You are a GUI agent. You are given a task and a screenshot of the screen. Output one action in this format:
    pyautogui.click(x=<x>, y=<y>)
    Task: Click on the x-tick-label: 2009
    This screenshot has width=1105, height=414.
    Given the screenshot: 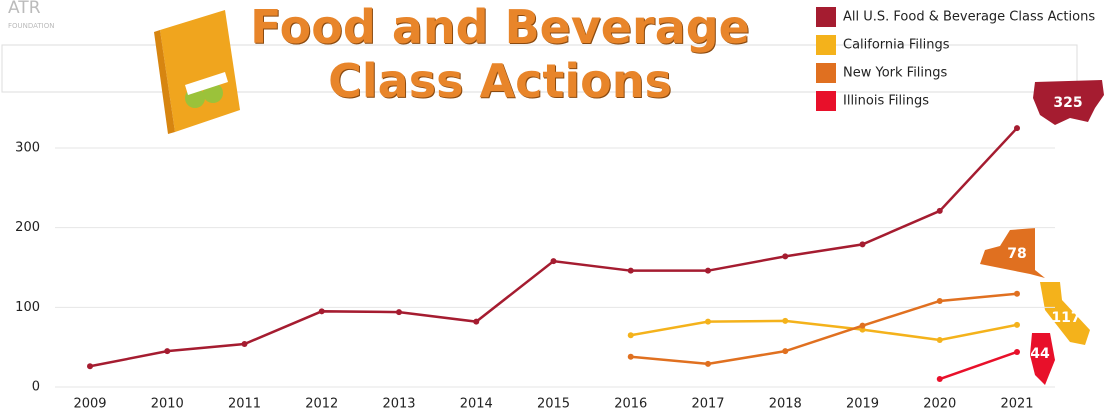 What is the action you would take?
    pyautogui.click(x=89, y=404)
    